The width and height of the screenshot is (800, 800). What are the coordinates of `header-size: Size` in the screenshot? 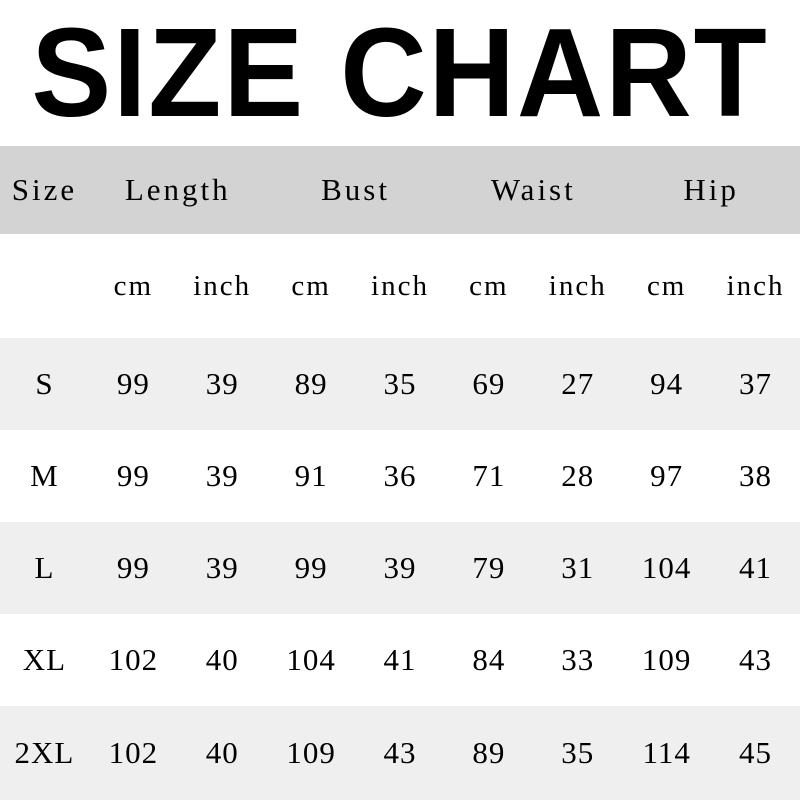 It's located at (44, 189).